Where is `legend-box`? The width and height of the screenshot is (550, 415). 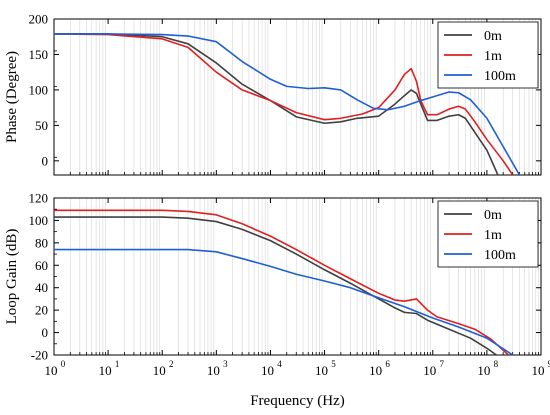
legend-box is located at coordinates (488, 55).